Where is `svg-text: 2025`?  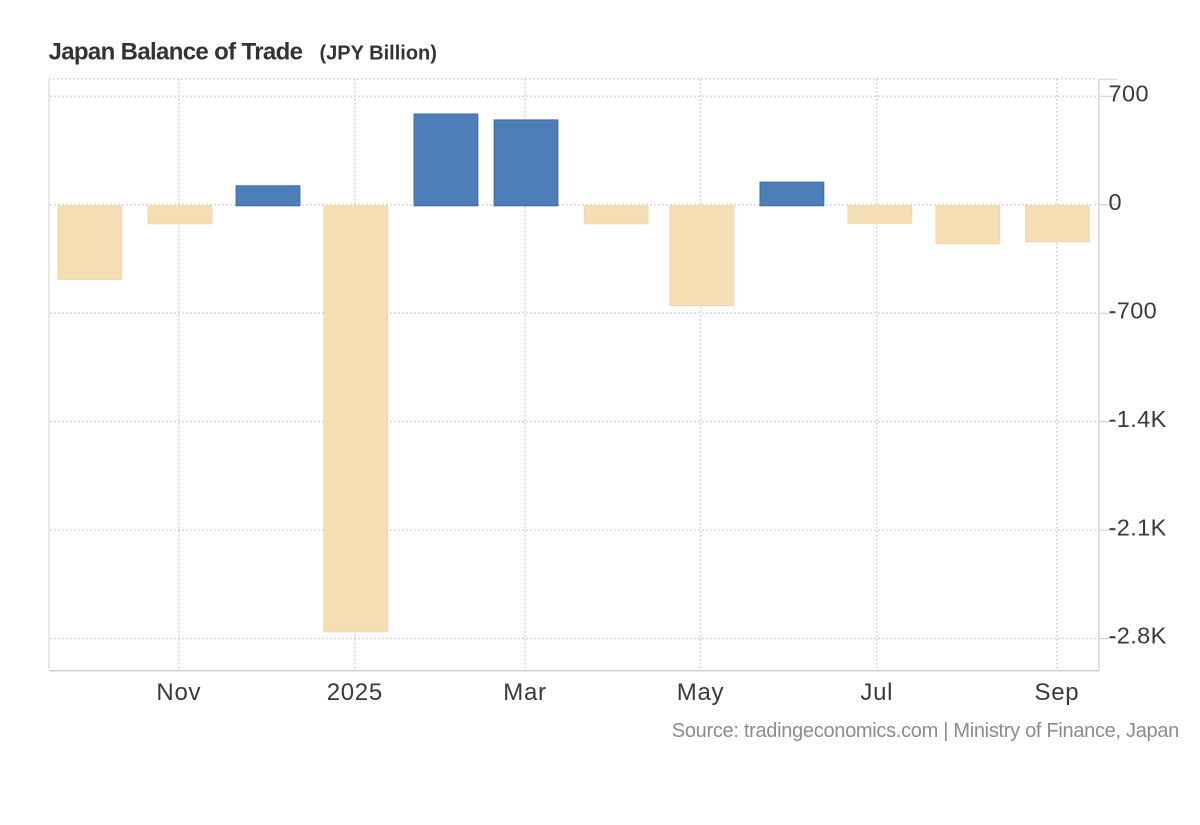
svg-text: 2025 is located at coordinates (355, 692).